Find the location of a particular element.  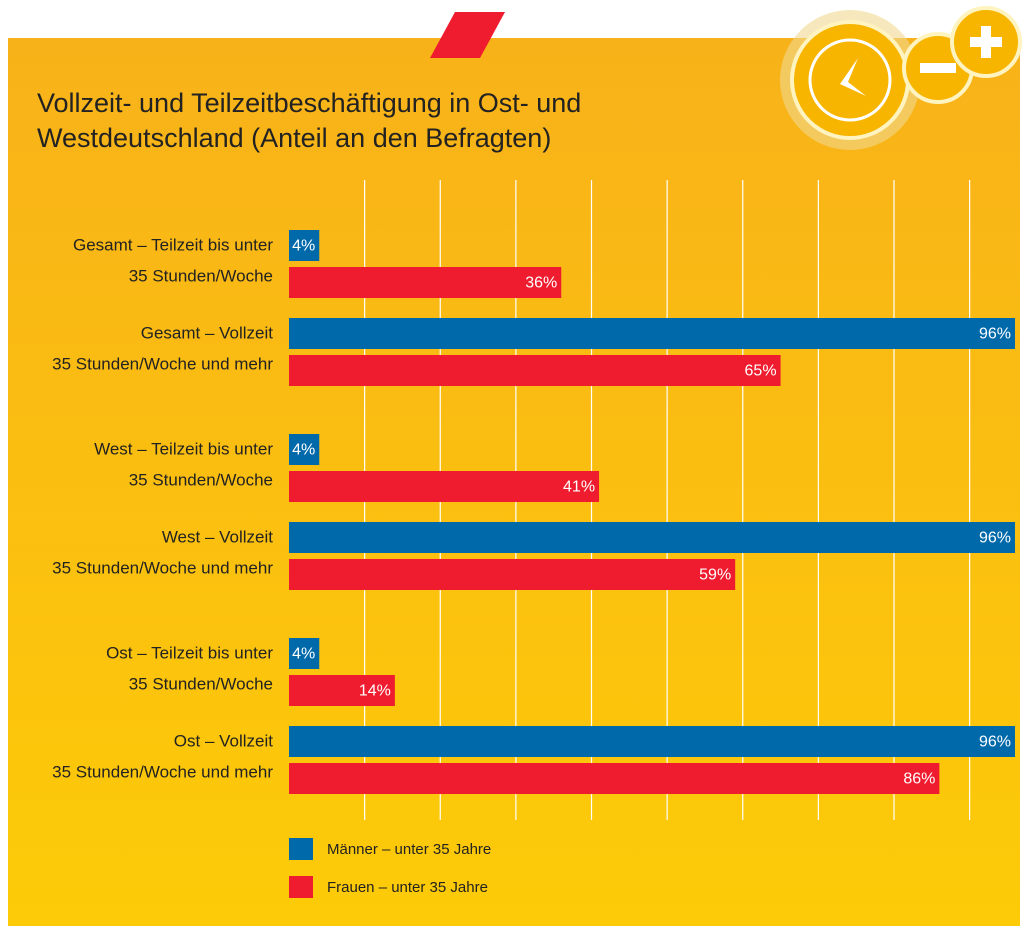

y-tick-label: Gesamt – Vollzeit is located at coordinates (207, 332).